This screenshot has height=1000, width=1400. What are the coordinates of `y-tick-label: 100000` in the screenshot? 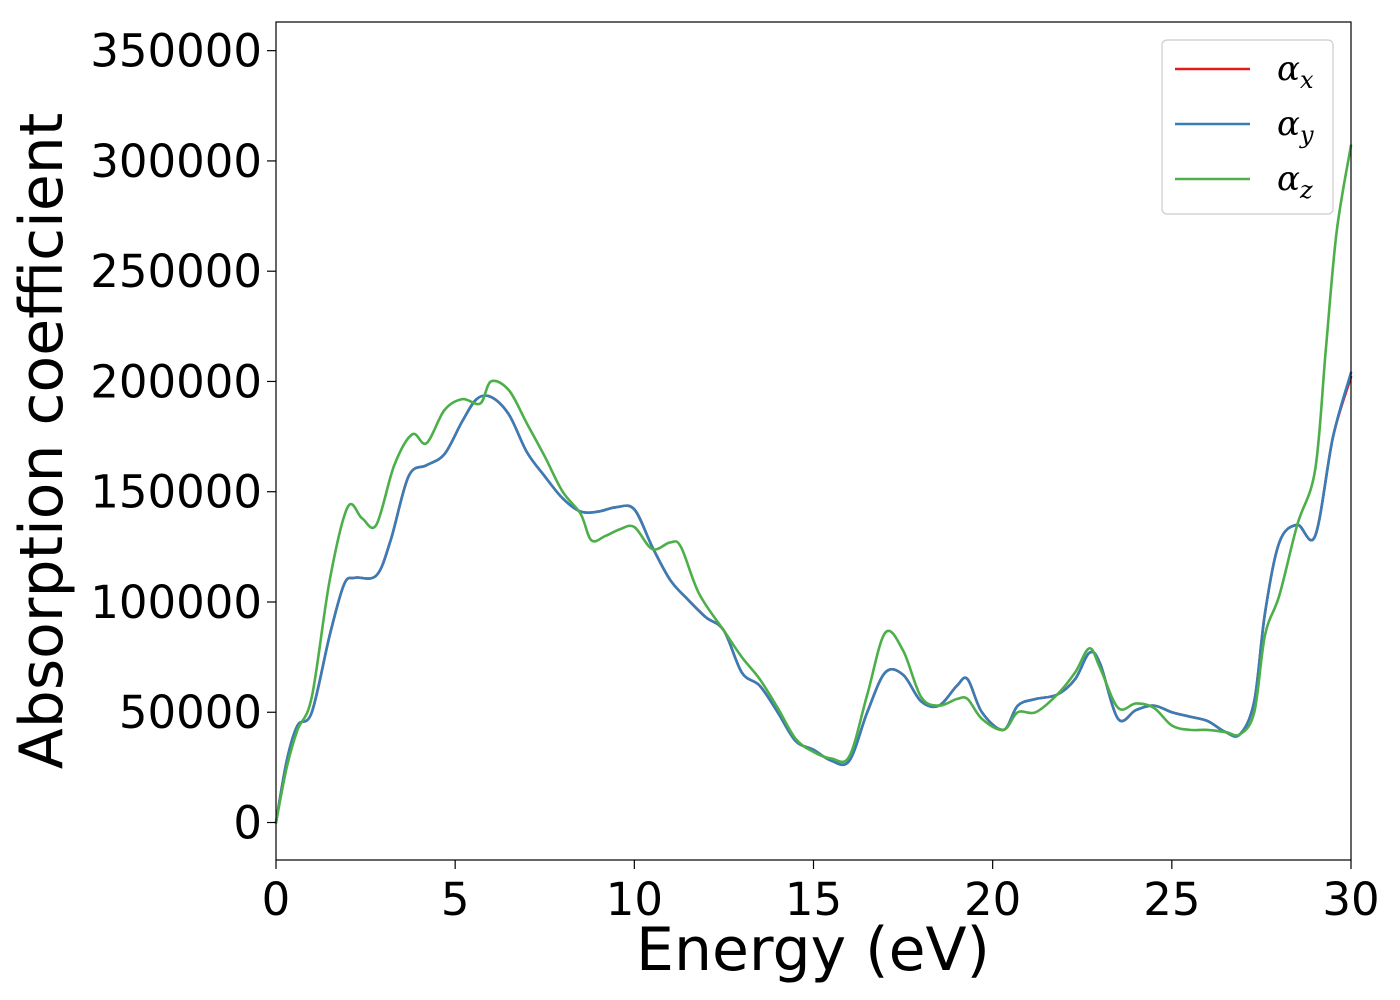 It's located at (176, 602).